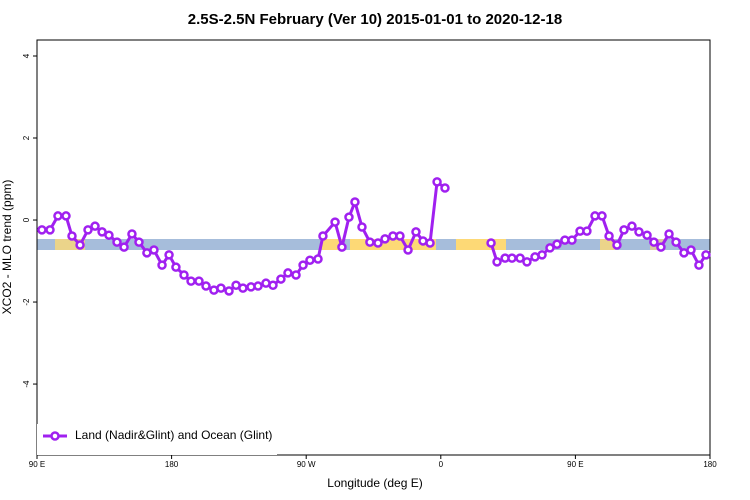 The width and height of the screenshot is (750, 500). Describe the element at coordinates (173, 435) in the screenshot. I see `legend-label: Land (Nadir&Glint) and Ocean (Glint)` at that location.